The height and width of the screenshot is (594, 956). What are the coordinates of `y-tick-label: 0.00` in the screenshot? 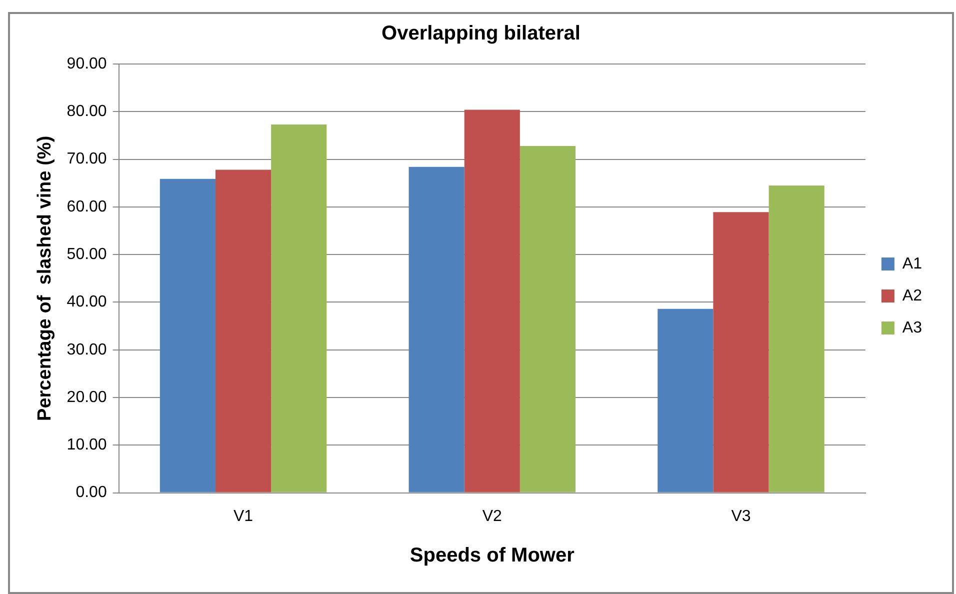 It's located at (91, 493).